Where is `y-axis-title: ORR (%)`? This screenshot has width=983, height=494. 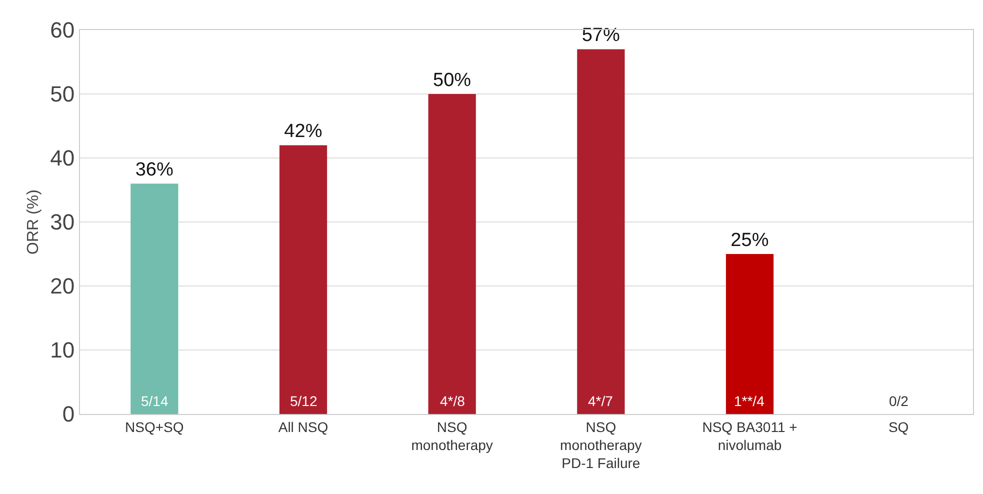 y-axis-title: ORR (%) is located at coordinates (33, 222).